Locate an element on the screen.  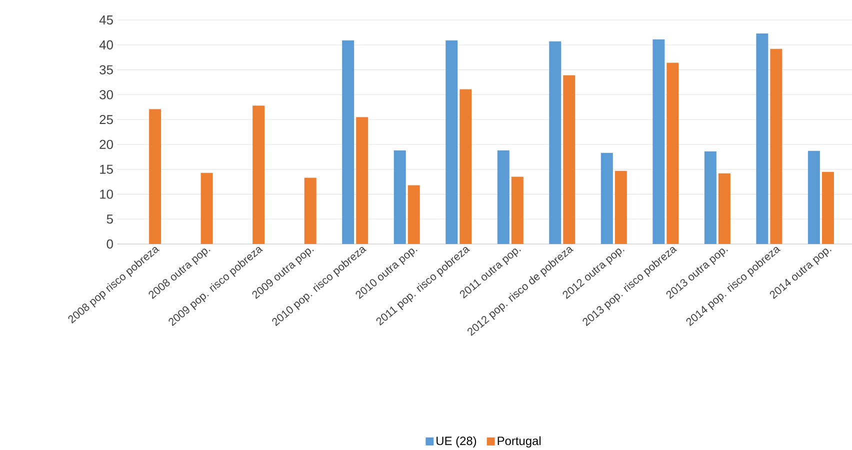
legend-label: UE (28) is located at coordinates (456, 442).